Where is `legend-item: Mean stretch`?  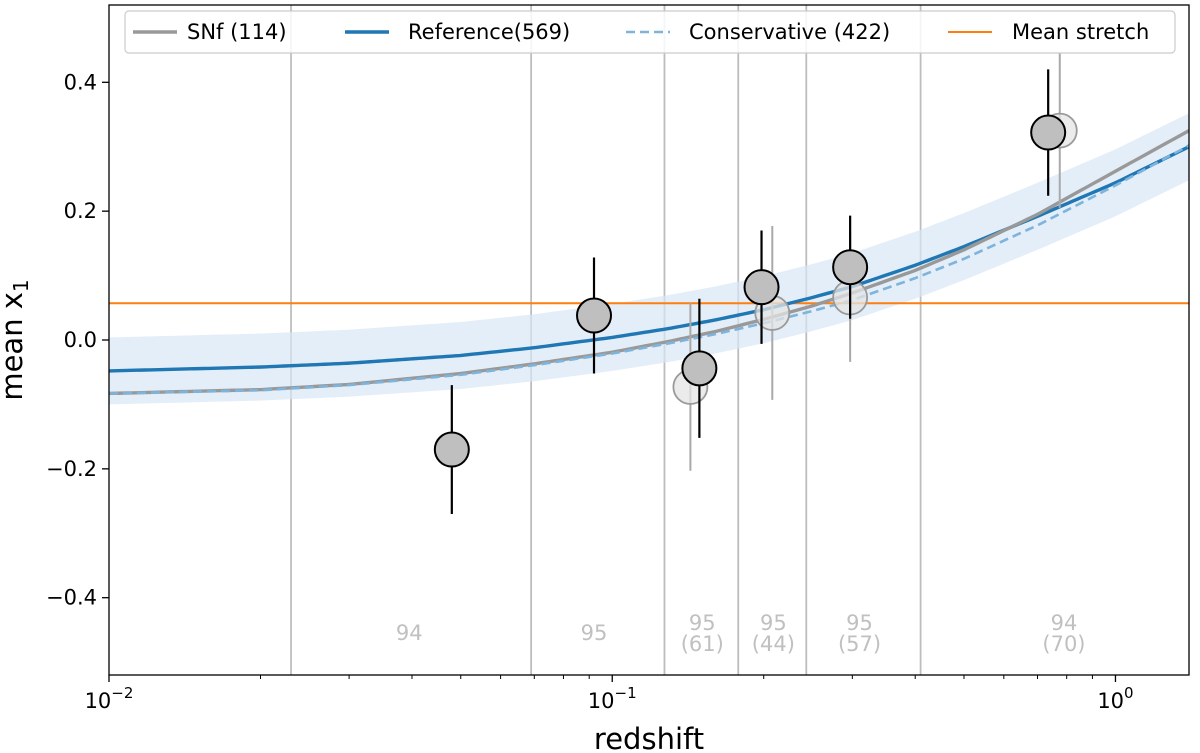
legend-item: Mean stretch is located at coordinates (1048, 32).